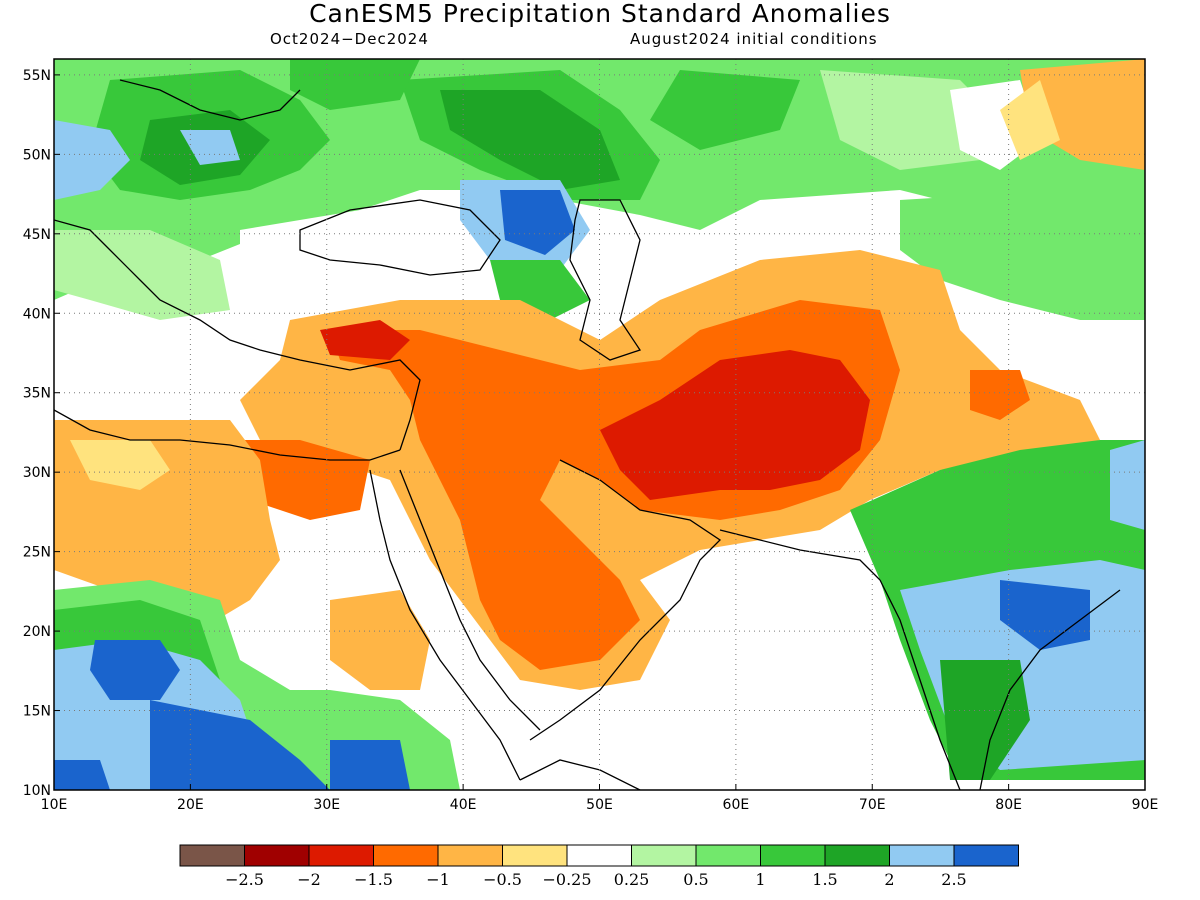 Image resolution: width=1200 pixels, height=900 pixels. What do you see at coordinates (37, 473) in the screenshot?
I see `lat-tick-label: 30N` at bounding box center [37, 473].